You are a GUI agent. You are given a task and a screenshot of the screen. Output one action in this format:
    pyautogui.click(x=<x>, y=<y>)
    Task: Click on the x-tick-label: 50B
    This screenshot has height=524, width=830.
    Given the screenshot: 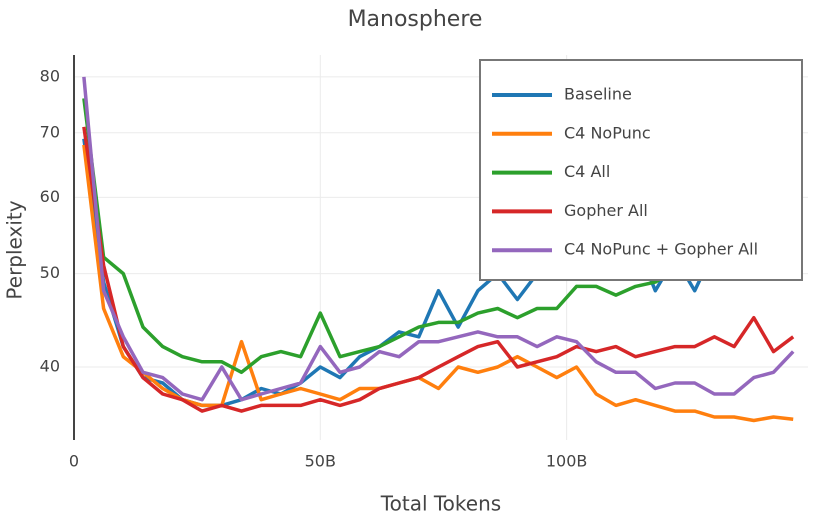 What is the action you would take?
    pyautogui.click(x=320, y=461)
    